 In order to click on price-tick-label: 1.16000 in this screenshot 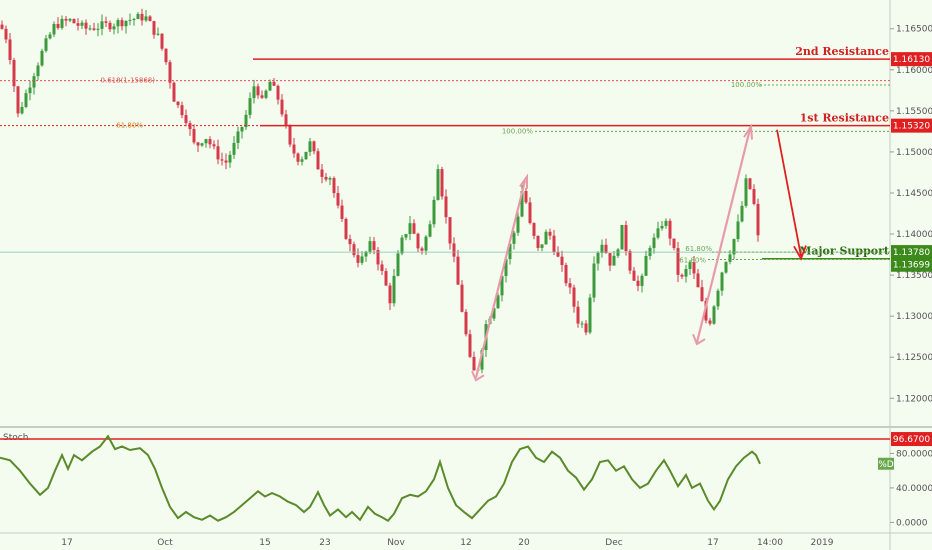, I will do `click(914, 71)`.